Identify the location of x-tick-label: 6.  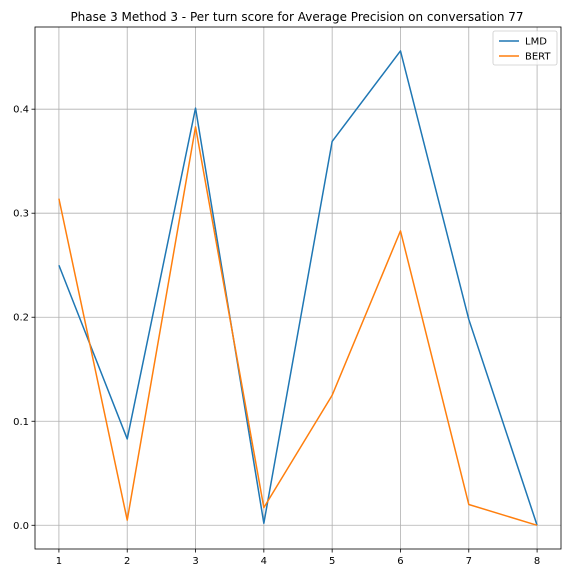
(400, 561).